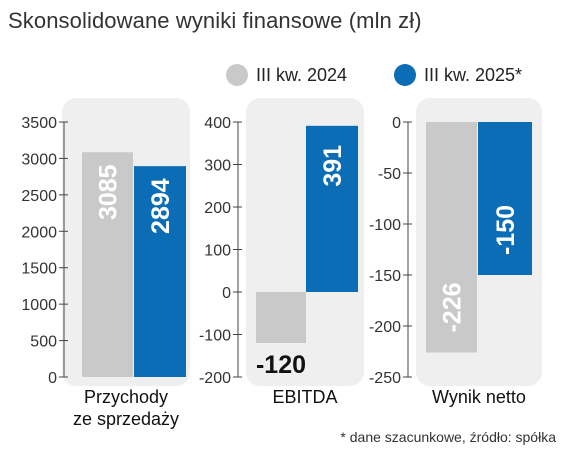 Image resolution: width=564 pixels, height=451 pixels. What do you see at coordinates (215, 20) in the screenshot?
I see `chart-title: Skonsolidowane wyniki finansowe (mln zł)` at bounding box center [215, 20].